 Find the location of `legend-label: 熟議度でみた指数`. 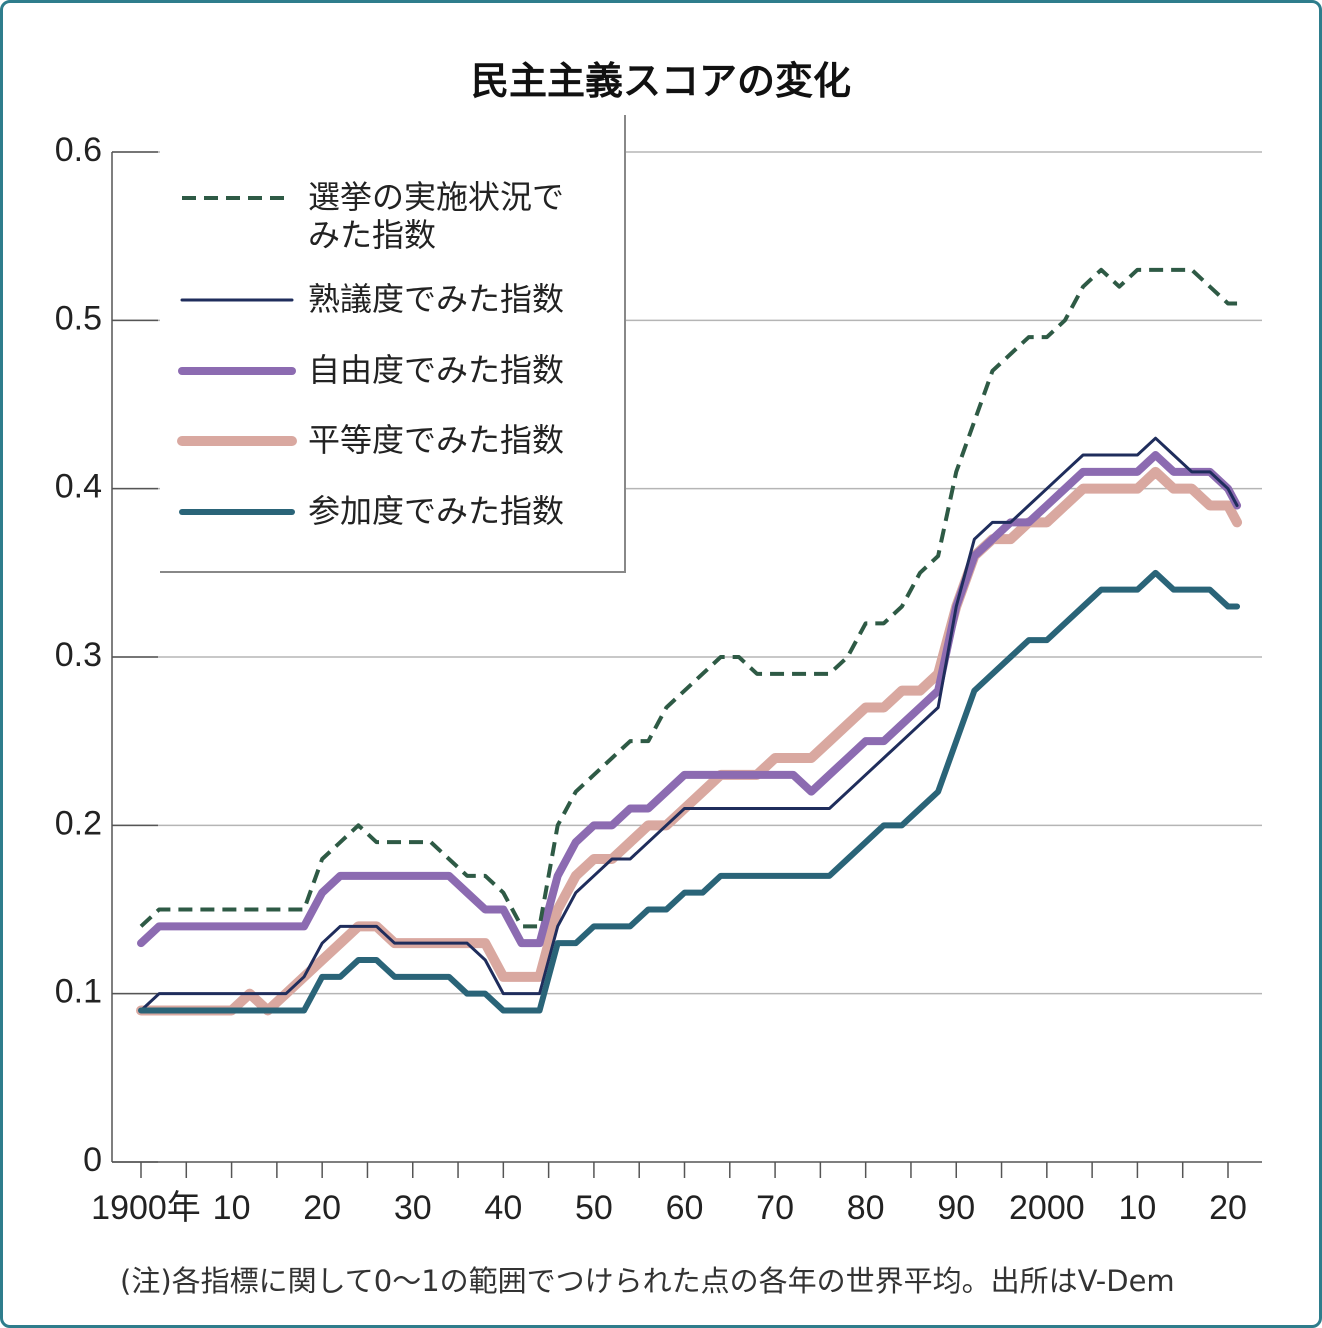

legend-label: 熟議度でみた指数 is located at coordinates (436, 299).